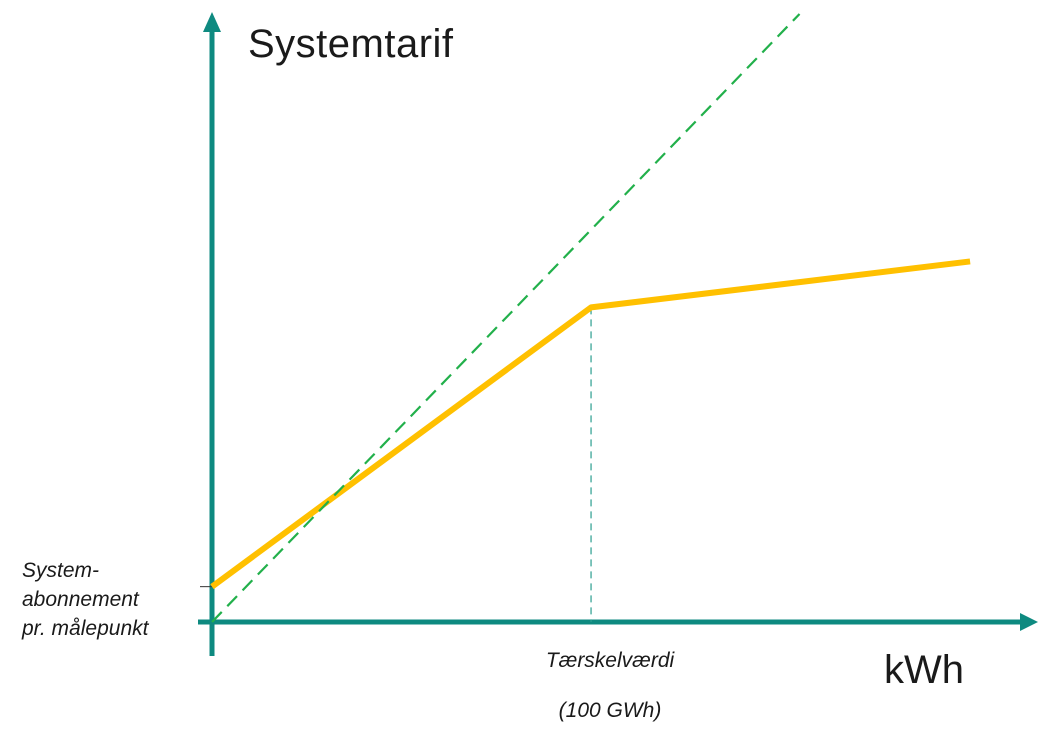  What do you see at coordinates (61, 570) in the screenshot?
I see `y-intercept-label-line: System-` at bounding box center [61, 570].